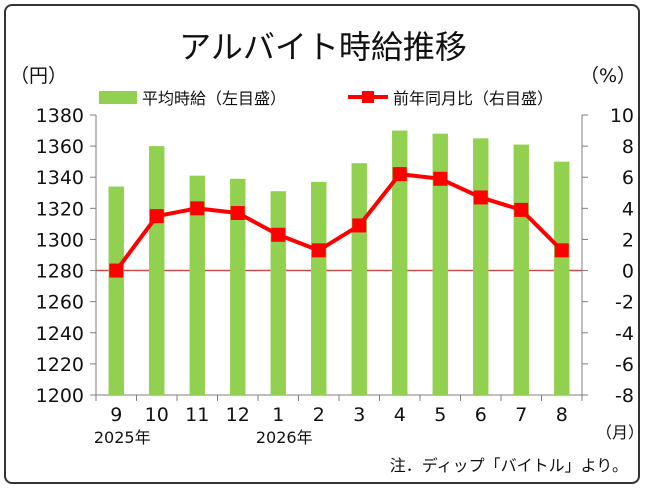 This screenshot has height=490, width=646. What do you see at coordinates (440, 415) in the screenshot?
I see `x-axis-label-5: 5` at bounding box center [440, 415].